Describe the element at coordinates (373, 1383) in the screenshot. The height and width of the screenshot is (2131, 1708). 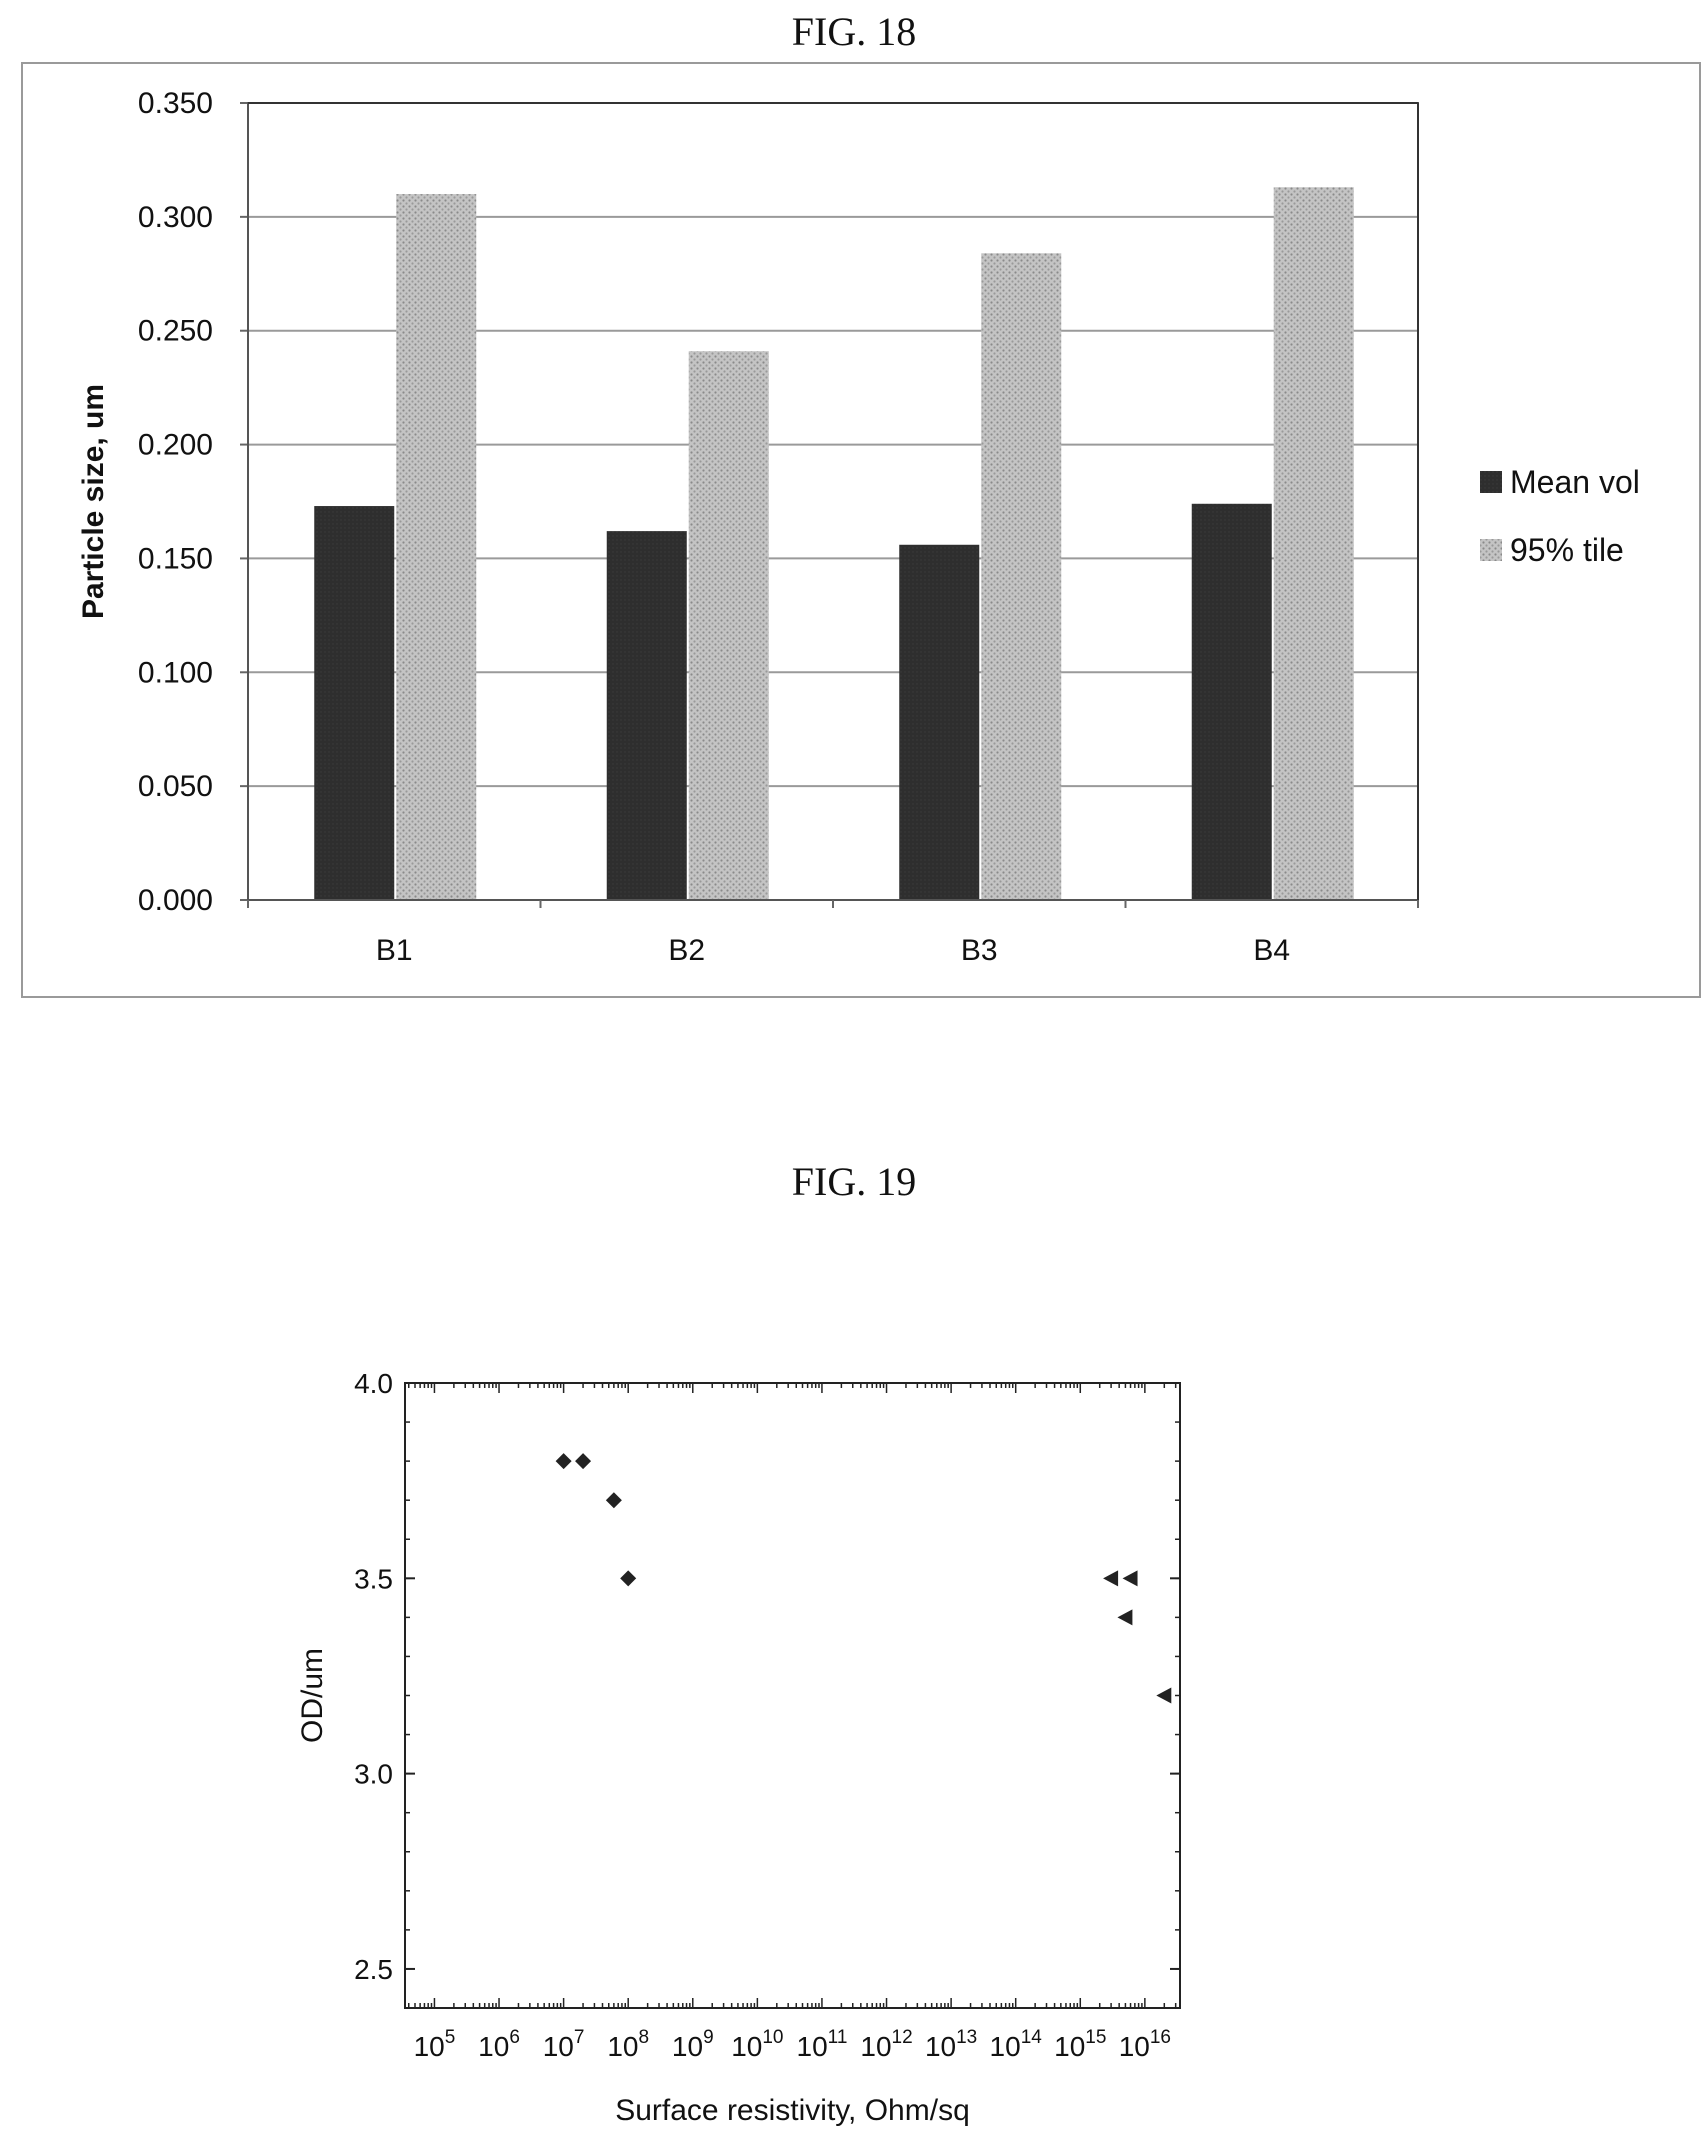
I see `y-tick-label: 4.0` at that location.